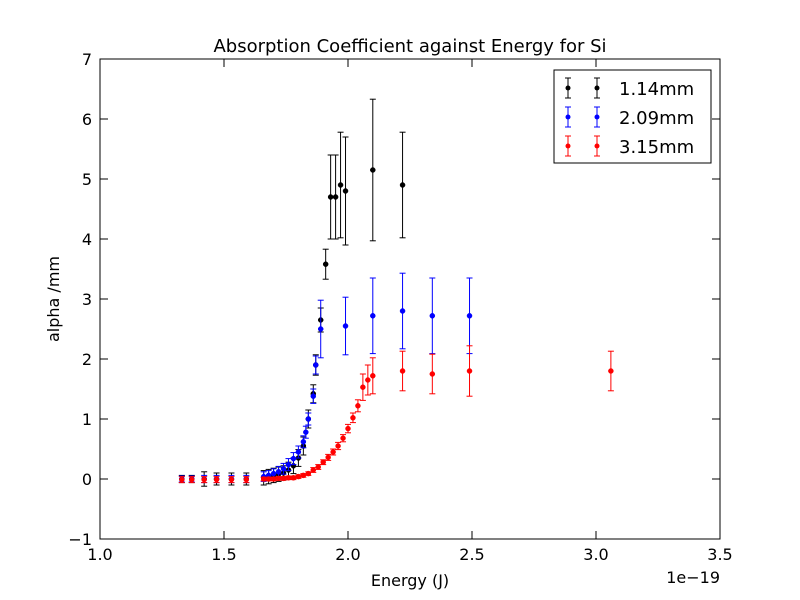  I want to click on x-tick-label: 1.5, so click(223, 554).